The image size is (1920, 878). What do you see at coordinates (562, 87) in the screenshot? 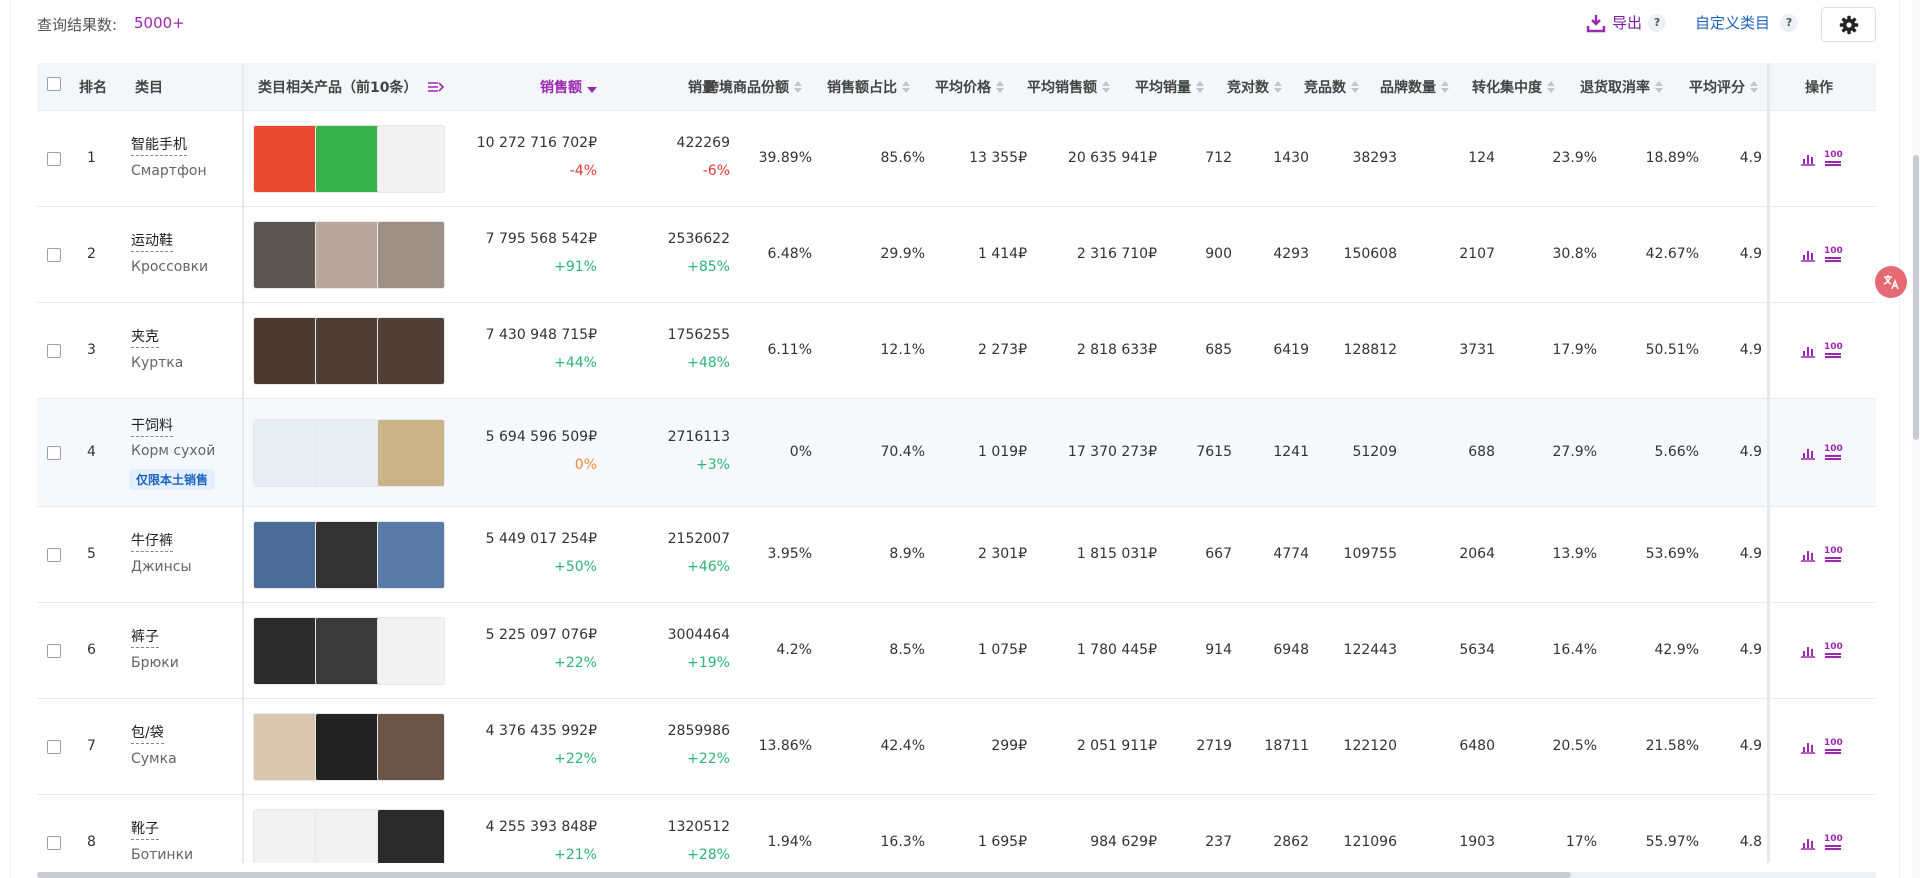
I see `header-sales-amount: 销售额` at bounding box center [562, 87].